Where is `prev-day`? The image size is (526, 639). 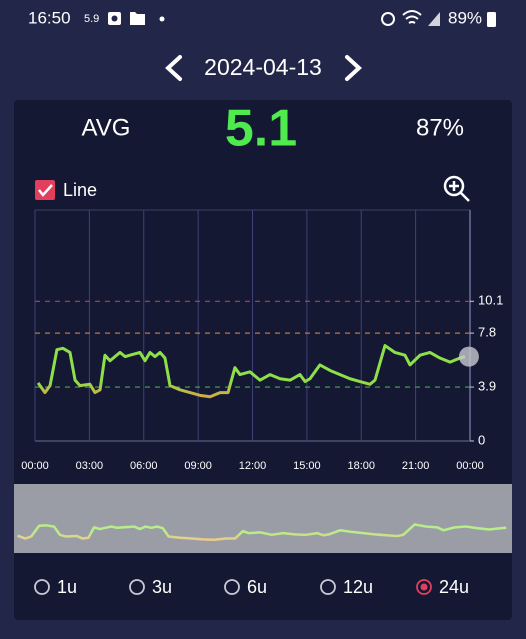
prev-day is located at coordinates (173, 68).